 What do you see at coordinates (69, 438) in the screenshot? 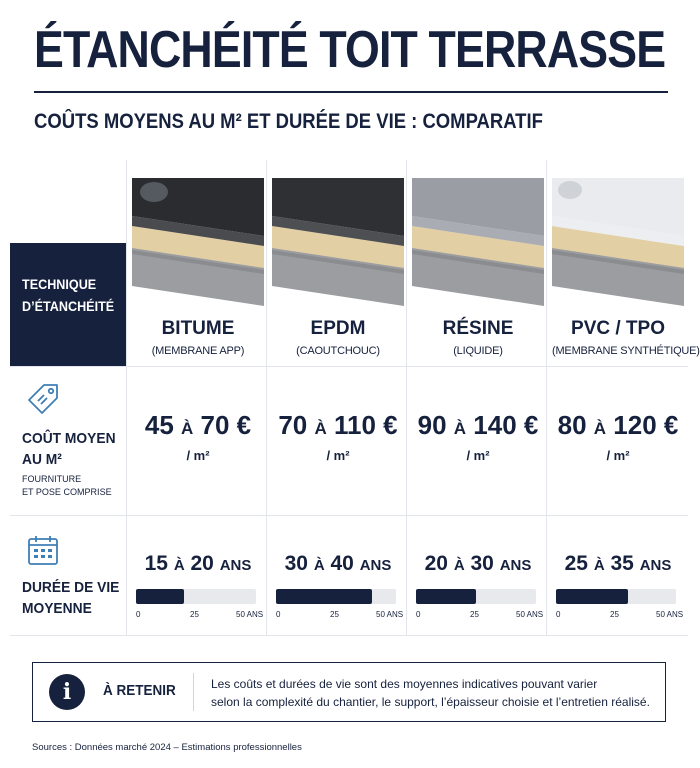
I see `cost-label-line1: COÛT MOYEN` at bounding box center [69, 438].